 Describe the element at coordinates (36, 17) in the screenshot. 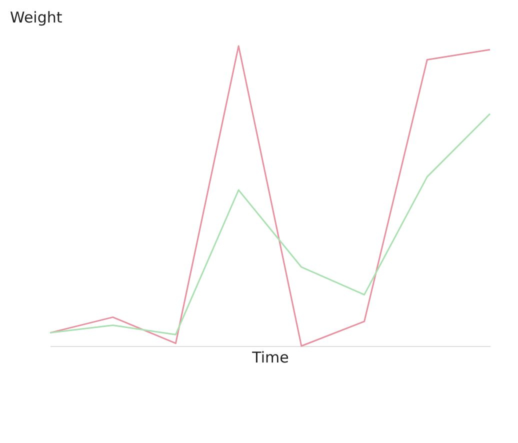

I see `y-axis-title: Weight` at that location.